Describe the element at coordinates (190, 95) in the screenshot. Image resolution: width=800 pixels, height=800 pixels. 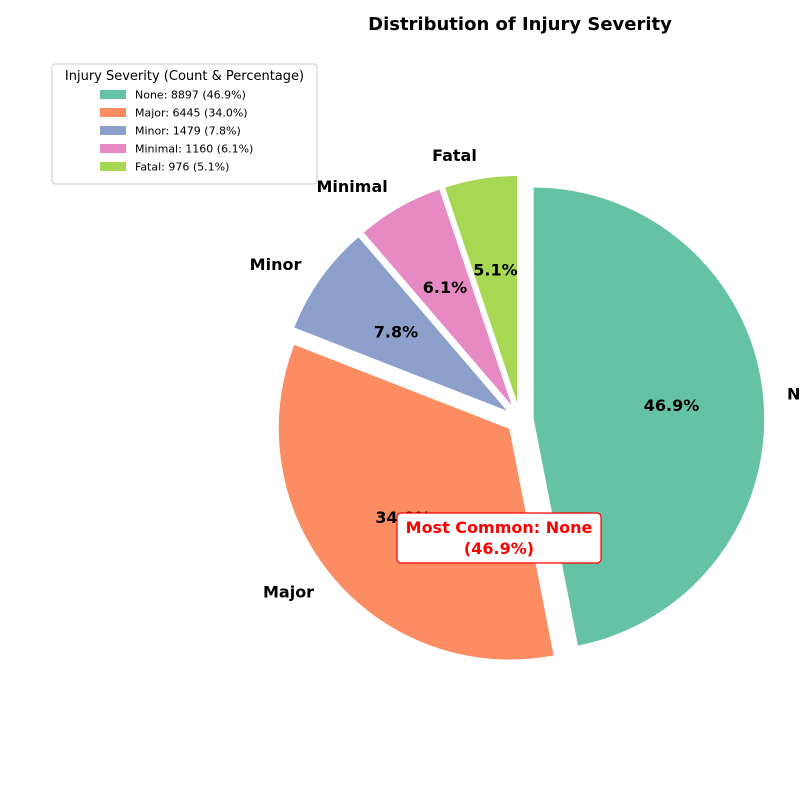
I see `legend-label-none: None: 8897 (46.9%)` at that location.